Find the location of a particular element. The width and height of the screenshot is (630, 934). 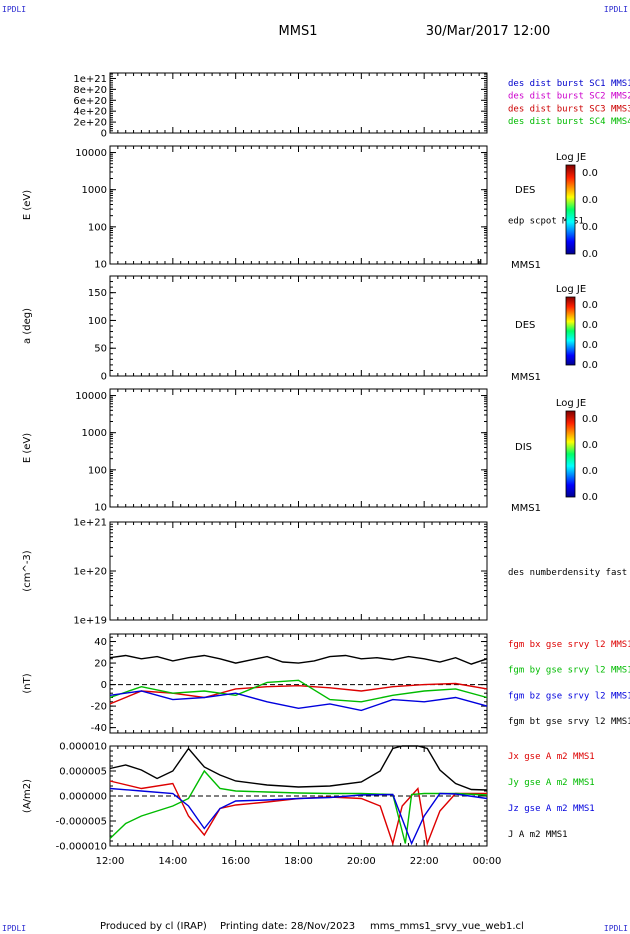

y-tick-label: -0.000010 is located at coordinates (81, 847).